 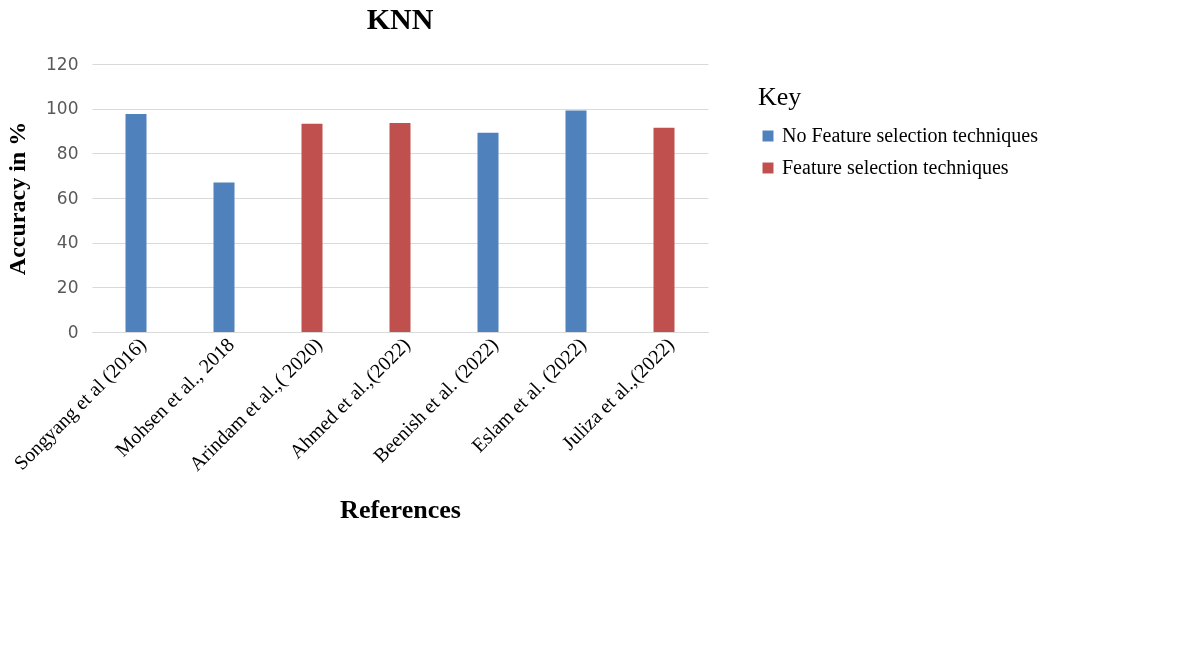 What do you see at coordinates (910, 135) in the screenshot?
I see `legend-label: No Feature selection techniques` at bounding box center [910, 135].